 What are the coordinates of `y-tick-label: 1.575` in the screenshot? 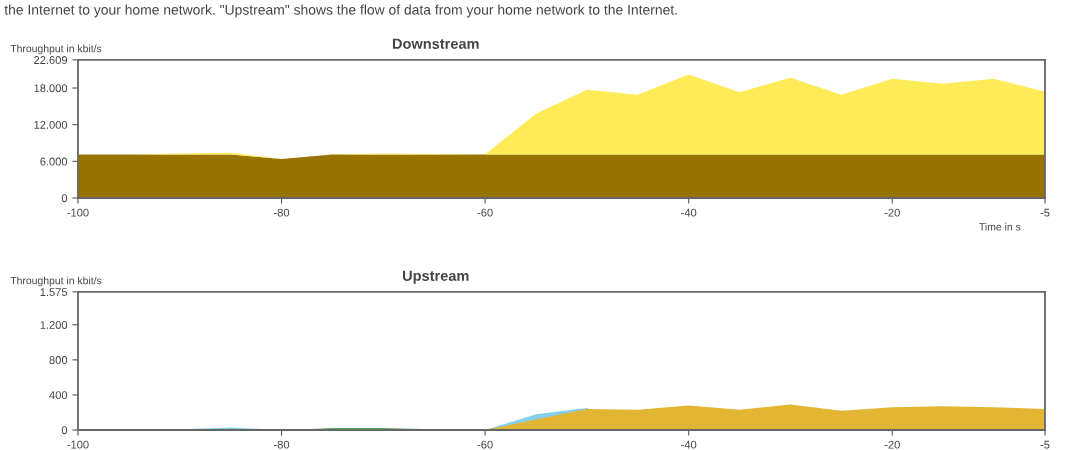 It's located at (54, 292).